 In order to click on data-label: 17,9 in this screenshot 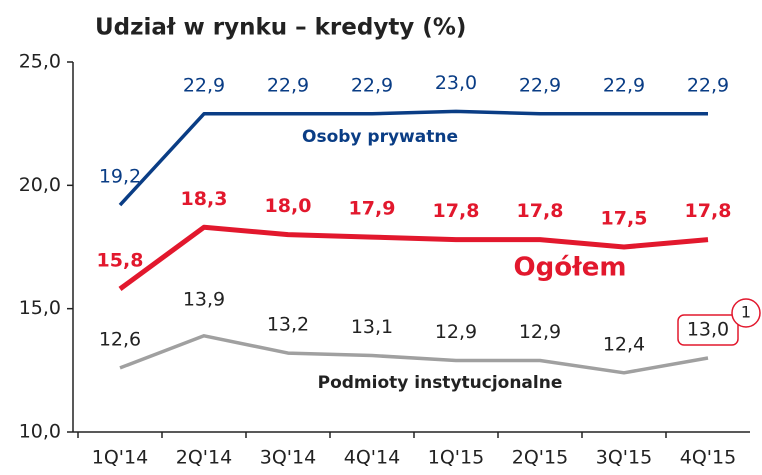, I will do `click(372, 209)`.